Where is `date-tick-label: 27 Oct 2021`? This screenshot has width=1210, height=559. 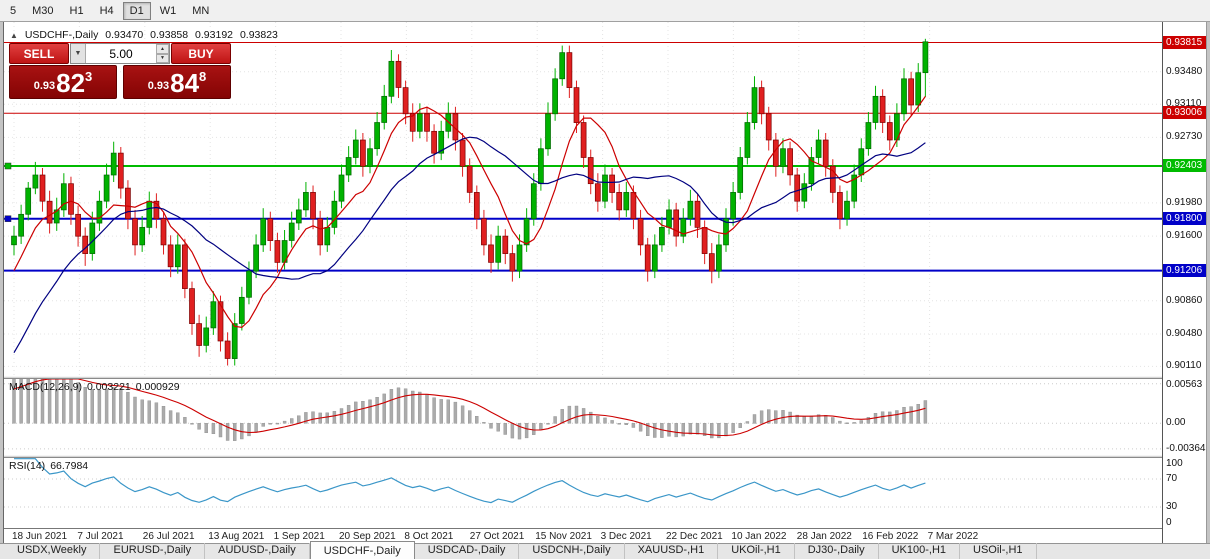 date-tick-label: 27 Oct 2021 is located at coordinates (497, 536).